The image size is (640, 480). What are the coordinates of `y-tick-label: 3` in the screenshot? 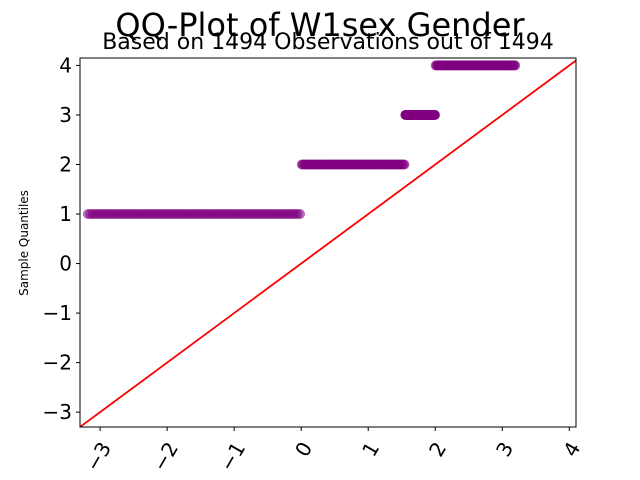 It's located at (65, 115).